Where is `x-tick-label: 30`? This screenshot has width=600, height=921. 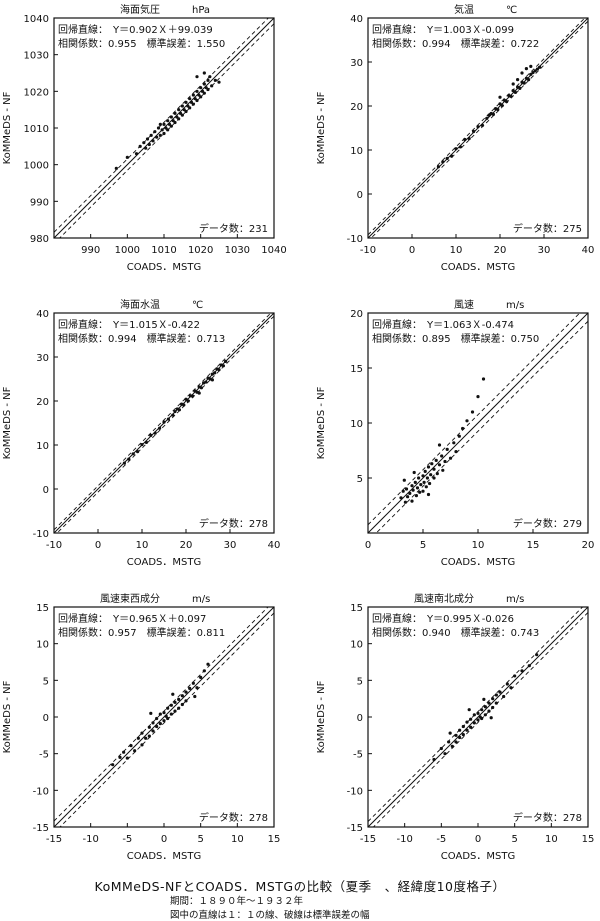 x-tick-label: 30 is located at coordinates (230, 545).